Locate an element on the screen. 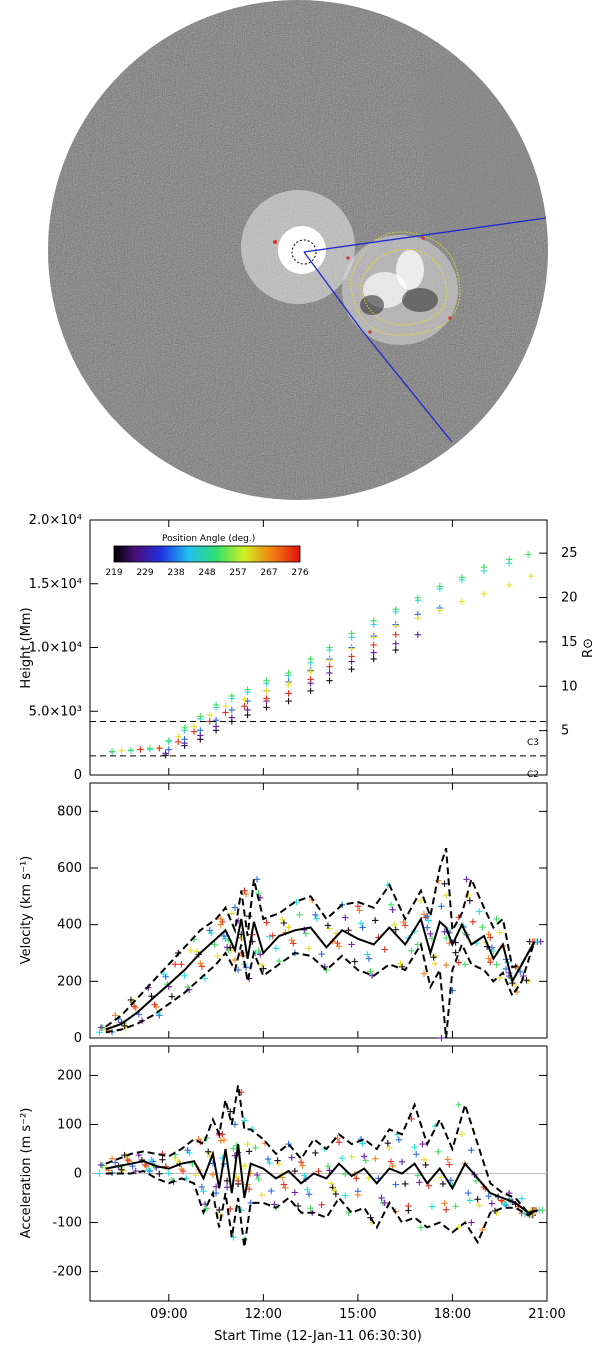 This screenshot has height=1347, width=600. height-y-tick-label: 0 is located at coordinates (78, 775).